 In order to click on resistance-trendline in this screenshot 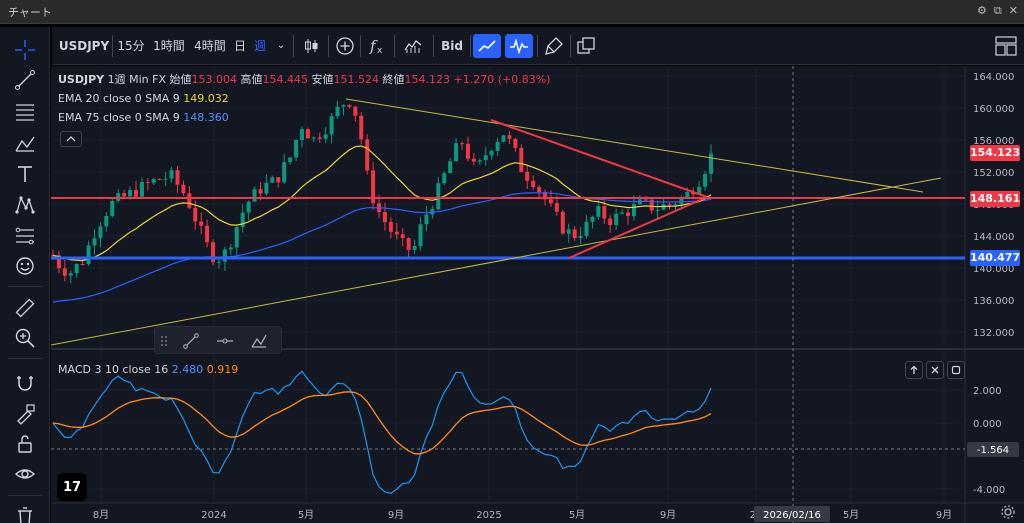, I will do `click(634, 145)`.